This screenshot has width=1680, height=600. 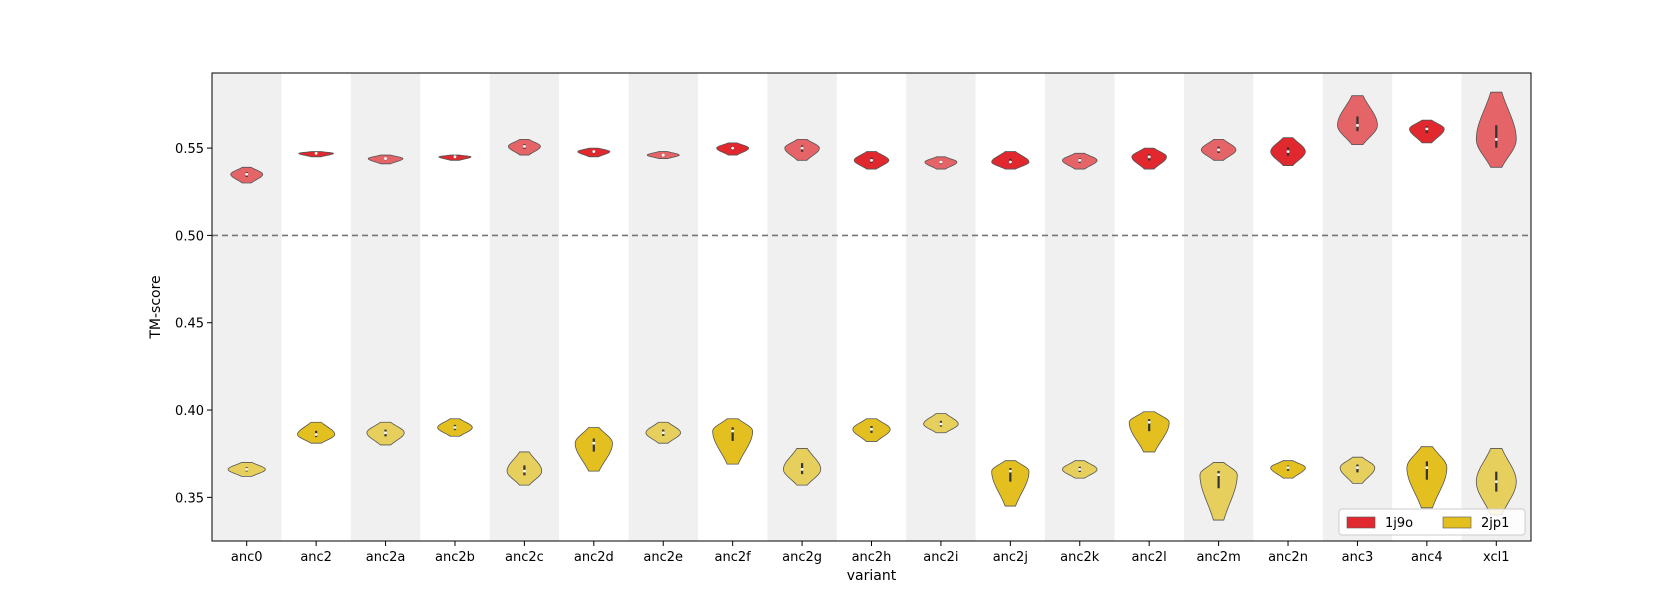 I want to click on x-tick-label: anc4, so click(x=1427, y=557).